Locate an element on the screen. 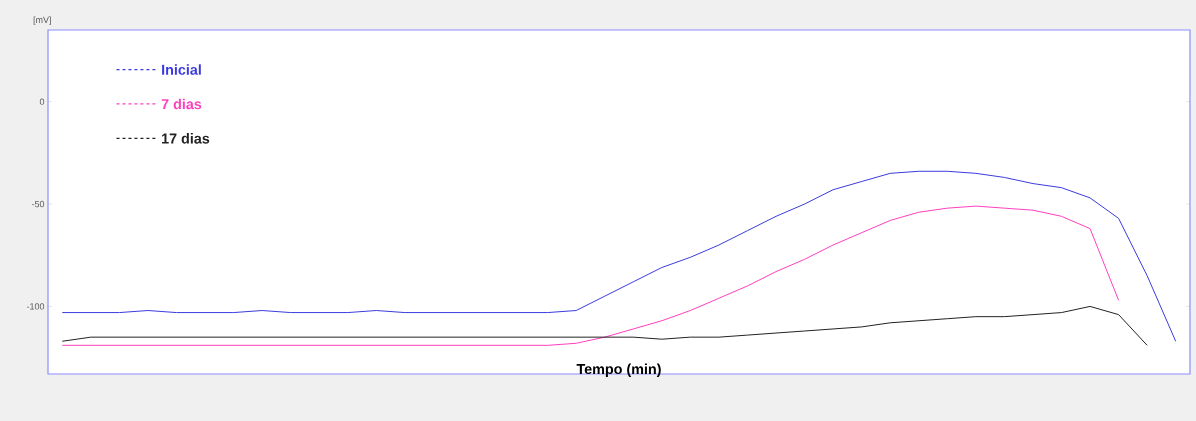 The image size is (1196, 421). legend-label: 7 dias is located at coordinates (181, 104).